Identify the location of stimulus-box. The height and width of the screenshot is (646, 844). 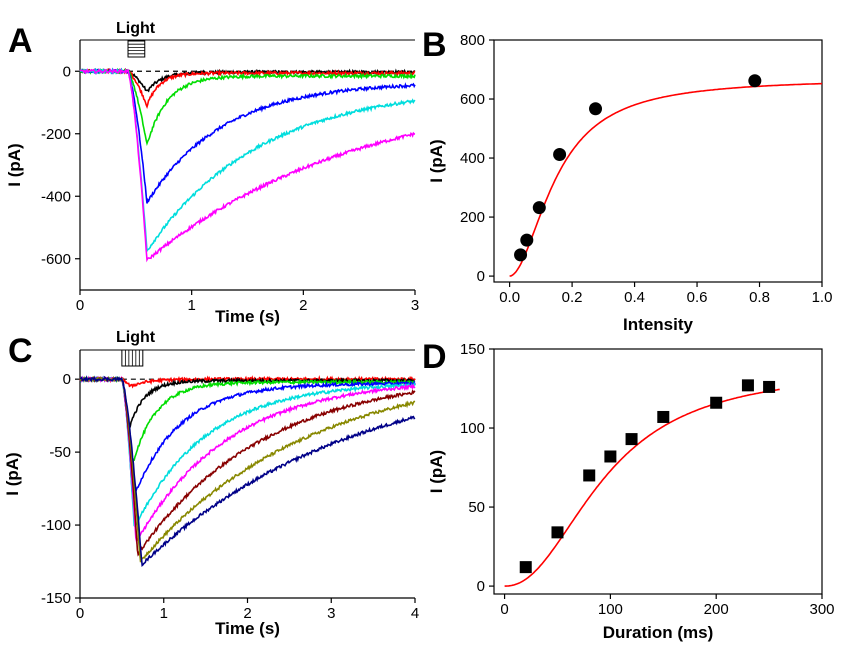
(136, 49).